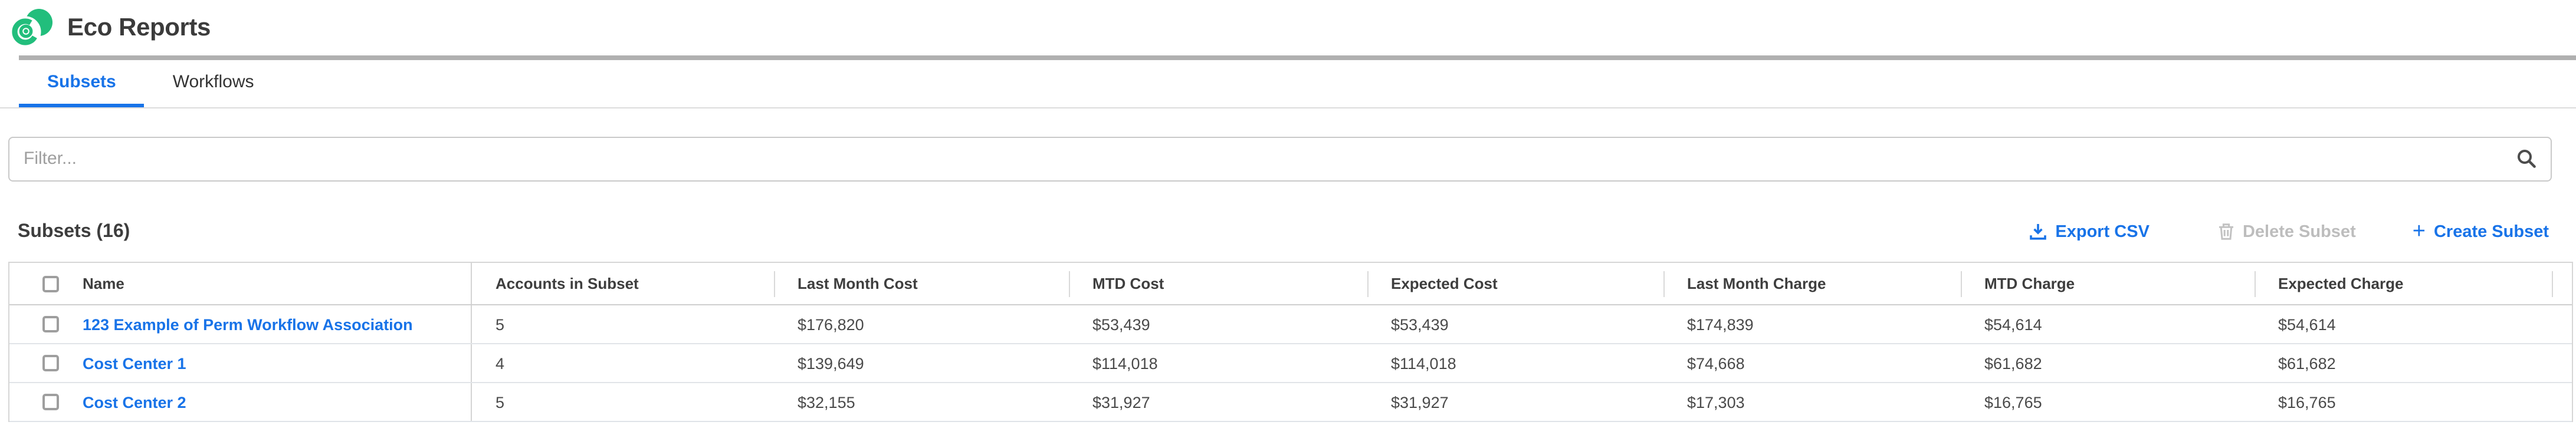 This screenshot has width=2576, height=425. What do you see at coordinates (2226, 231) in the screenshot?
I see `trash-icon` at bounding box center [2226, 231].